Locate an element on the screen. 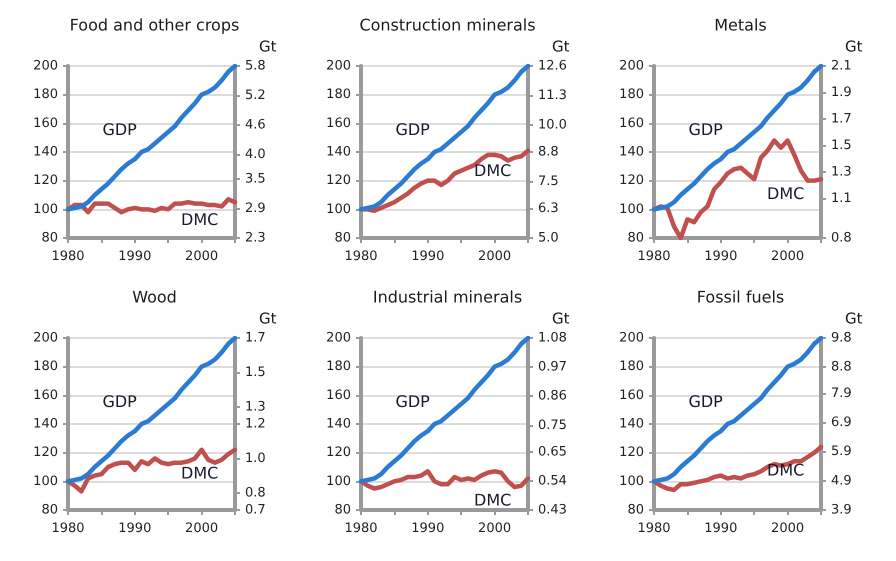  y2-tick-label: 9.8 is located at coordinates (841, 338).